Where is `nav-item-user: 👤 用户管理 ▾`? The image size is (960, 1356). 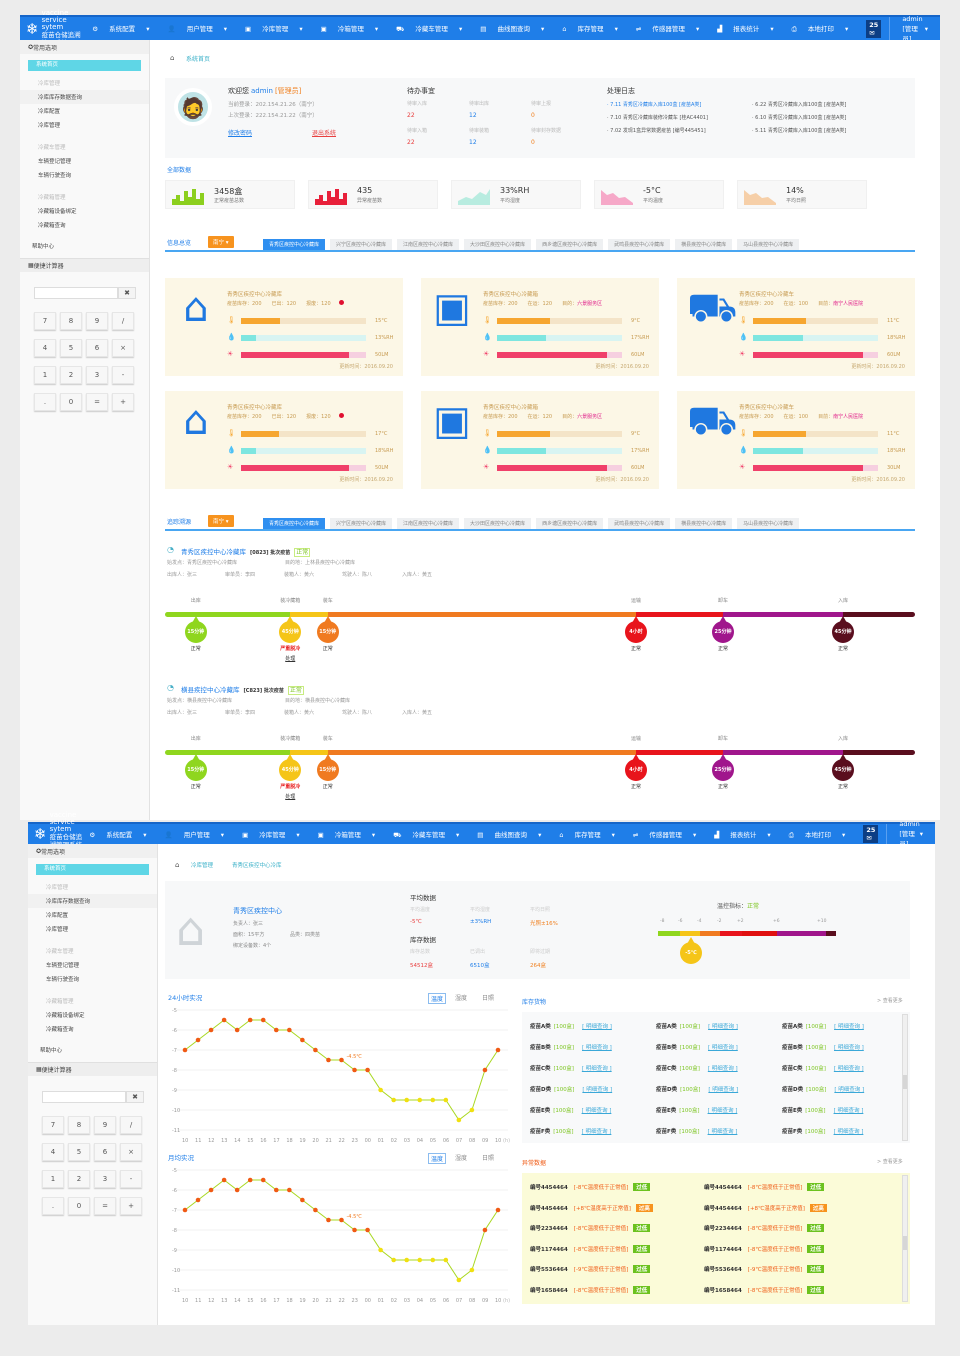
nav-item-user: 👤 用户管理 ▾ is located at coordinates (199, 834).